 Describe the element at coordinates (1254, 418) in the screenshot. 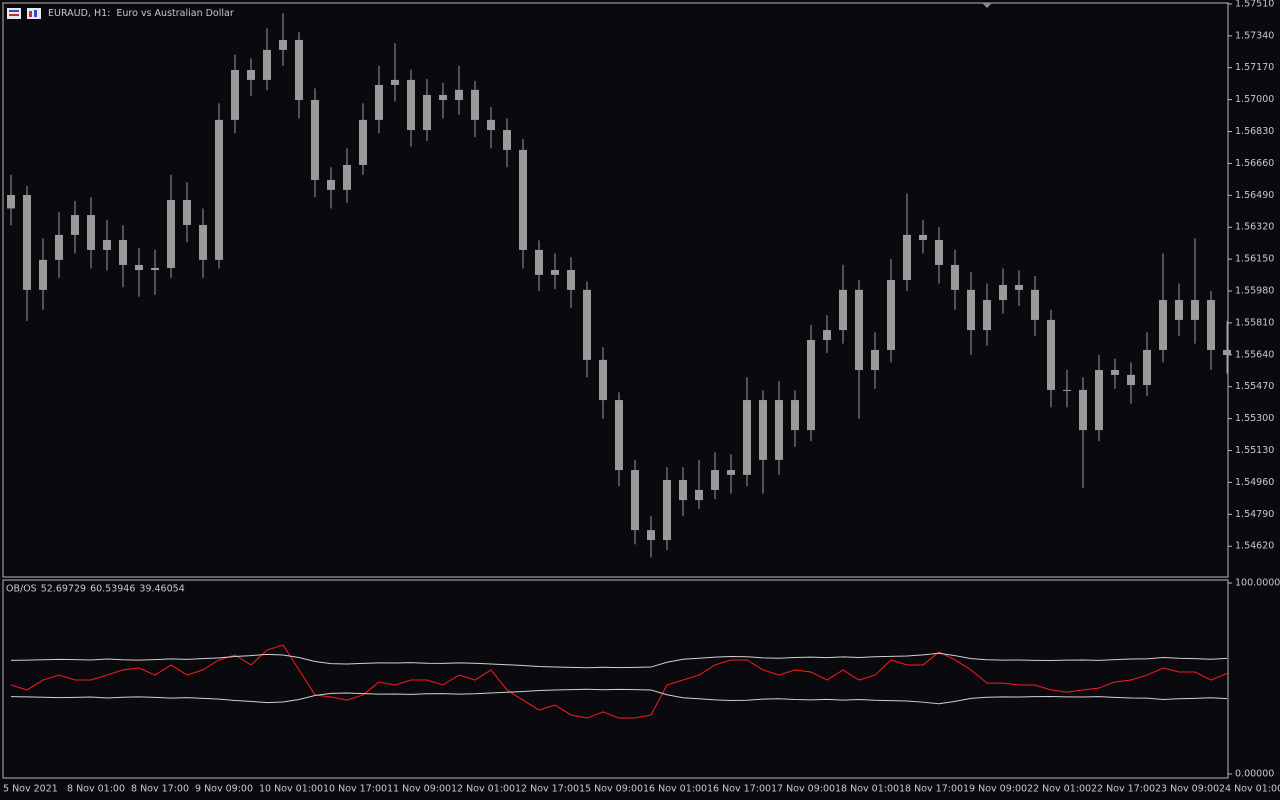

I see `y-tick-label: 1.55300` at that location.